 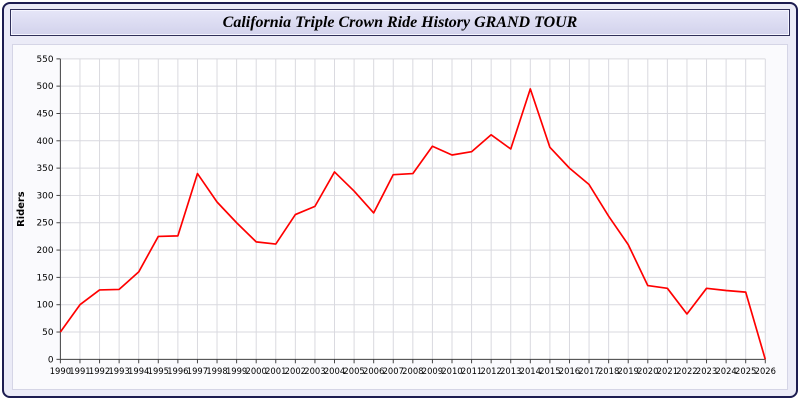 I want to click on x-tick-label: 1994, so click(x=138, y=371).